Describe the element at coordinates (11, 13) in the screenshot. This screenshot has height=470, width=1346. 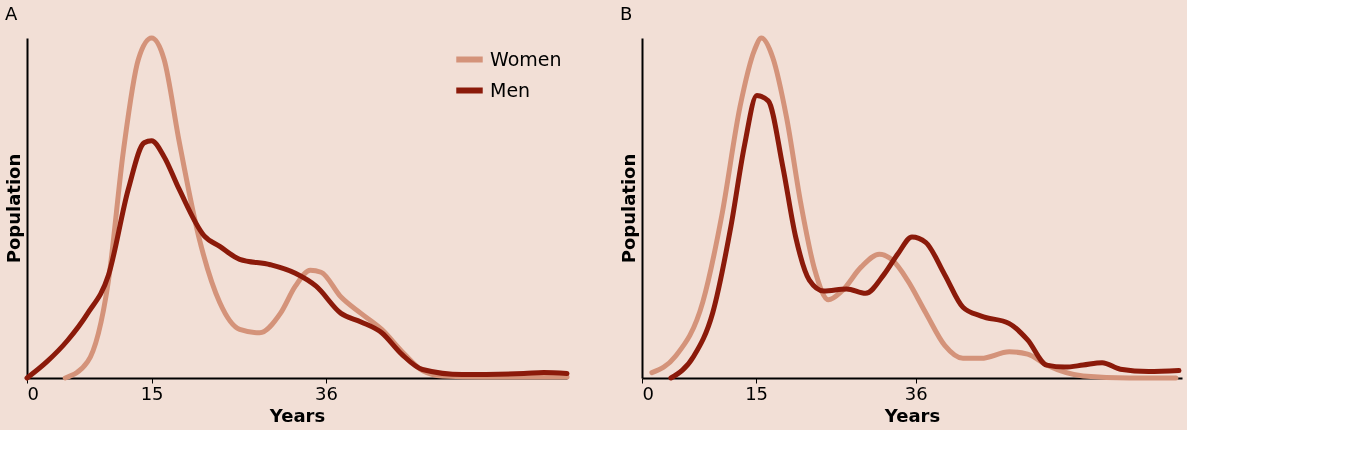
I see `chart-title: A` at that location.